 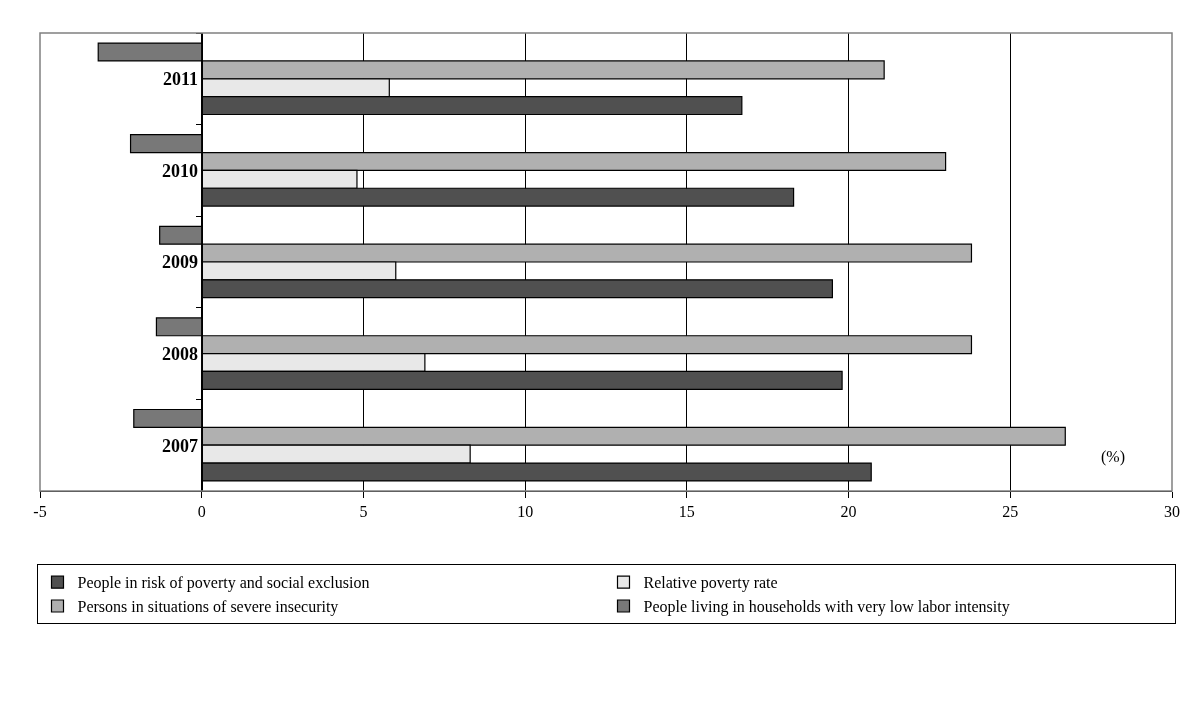 I want to click on y-tick-label: 2009, so click(x=180, y=262).